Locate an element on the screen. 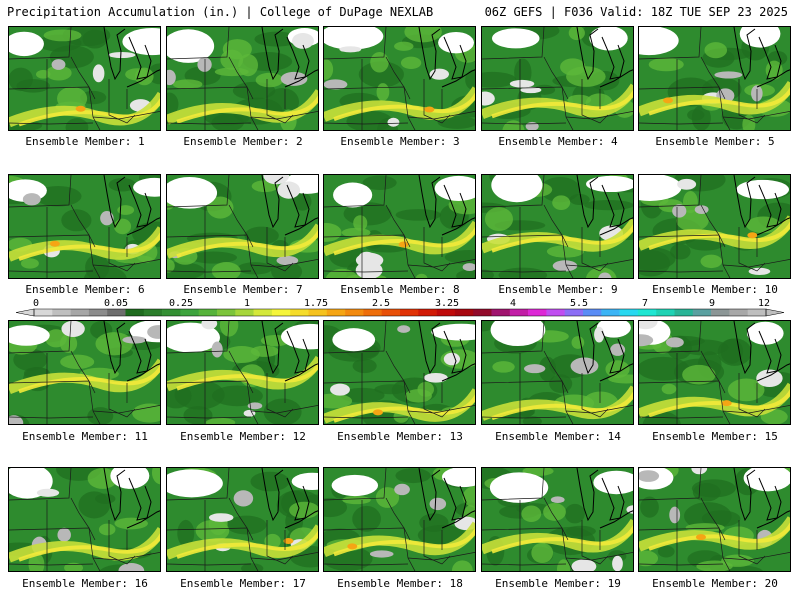  ensemble-member-label: Ensemble Member: 6 is located at coordinates (85, 289).